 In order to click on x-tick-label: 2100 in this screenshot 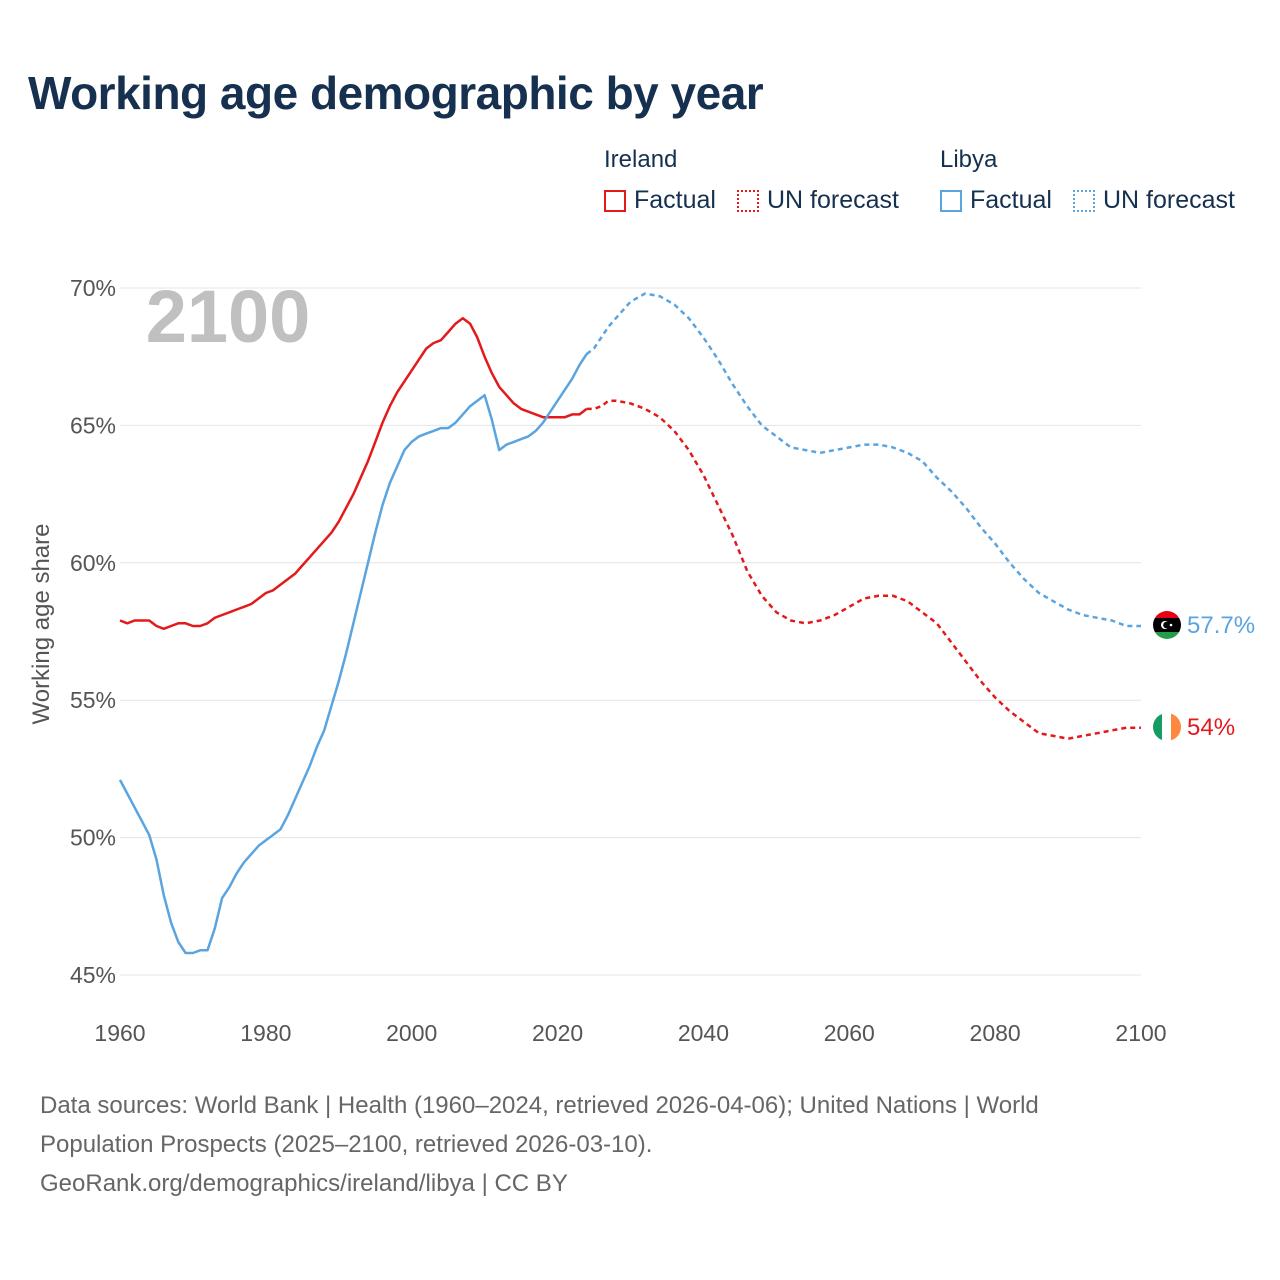, I will do `click(1140, 1033)`.